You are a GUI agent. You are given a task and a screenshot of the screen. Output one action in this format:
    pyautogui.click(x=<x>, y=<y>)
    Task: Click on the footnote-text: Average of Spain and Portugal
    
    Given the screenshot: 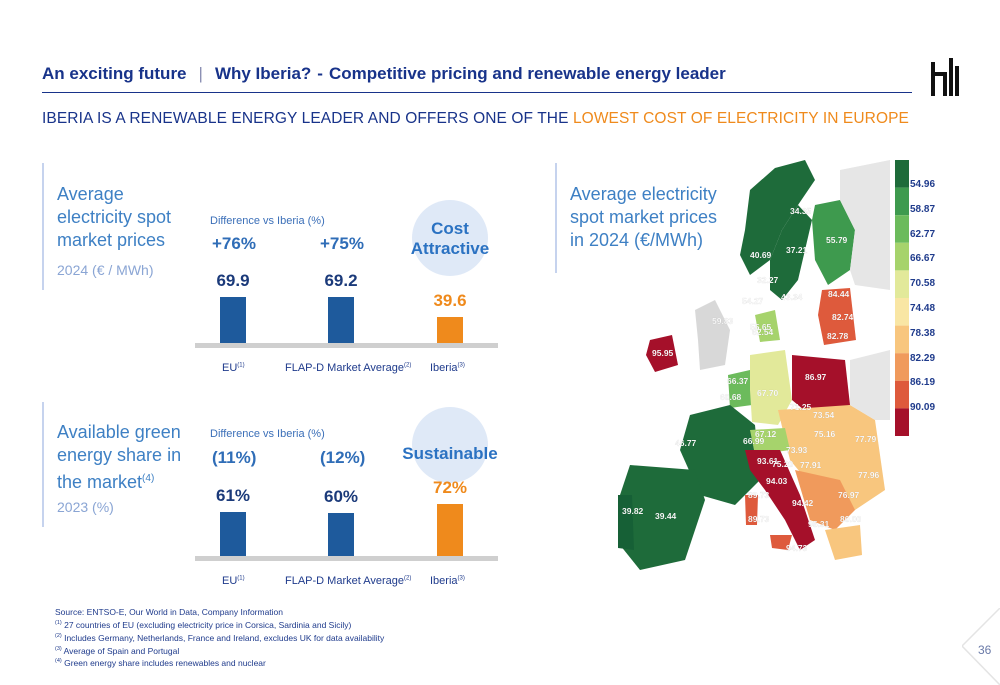 What is the action you would take?
    pyautogui.click(x=120, y=650)
    